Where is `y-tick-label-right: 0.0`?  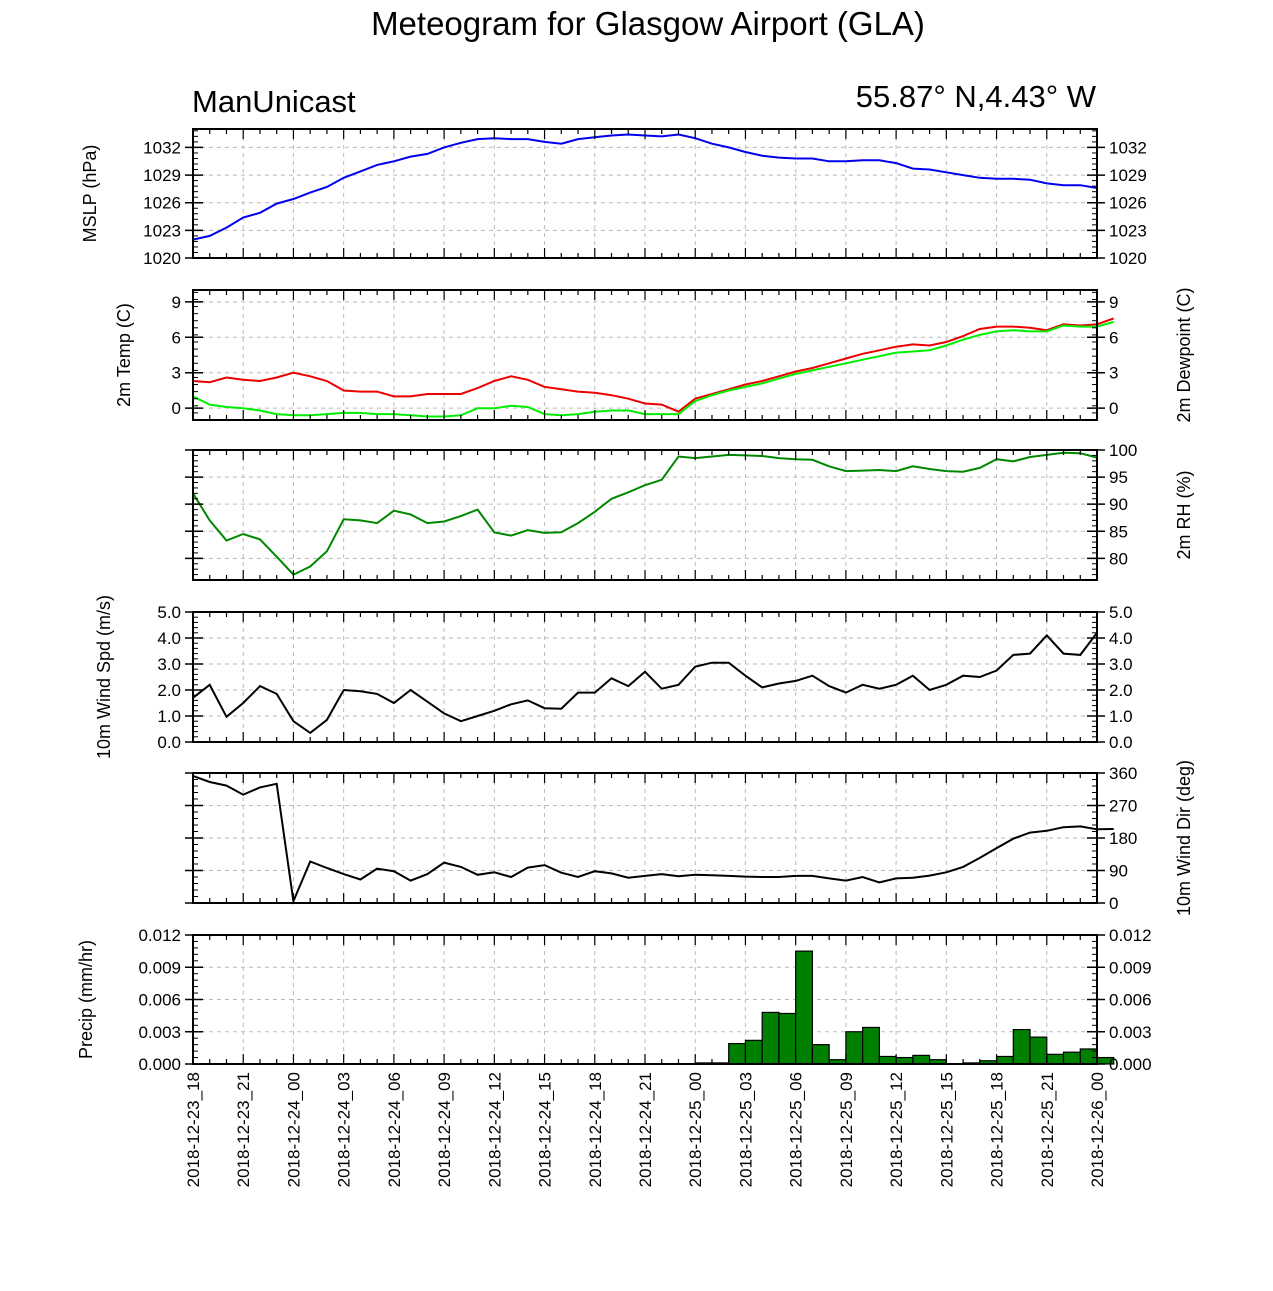
y-tick-label-right: 0.0 is located at coordinates (1121, 742).